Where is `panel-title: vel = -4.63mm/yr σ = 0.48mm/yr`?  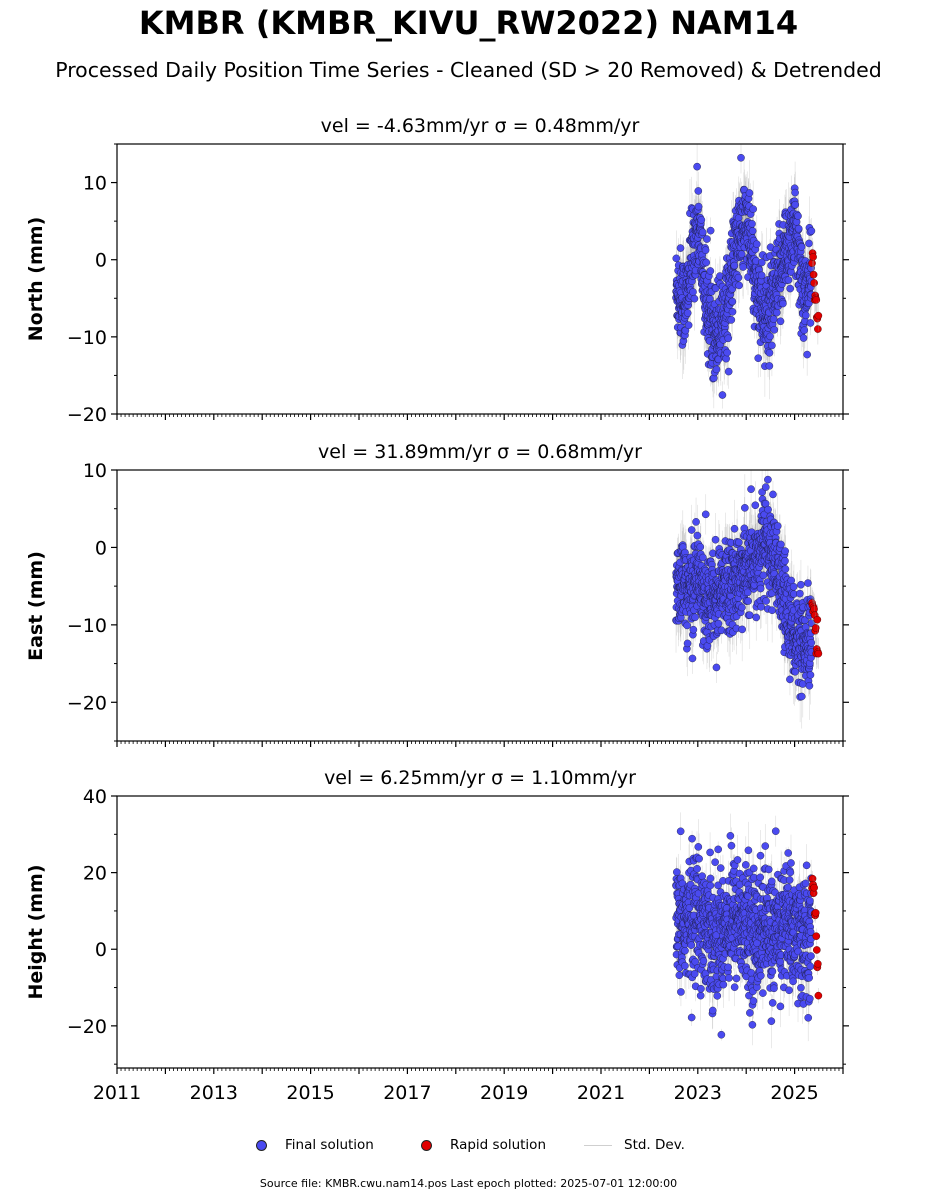
panel-title: vel = -4.63mm/yr σ = 0.48mm/yr is located at coordinates (480, 126).